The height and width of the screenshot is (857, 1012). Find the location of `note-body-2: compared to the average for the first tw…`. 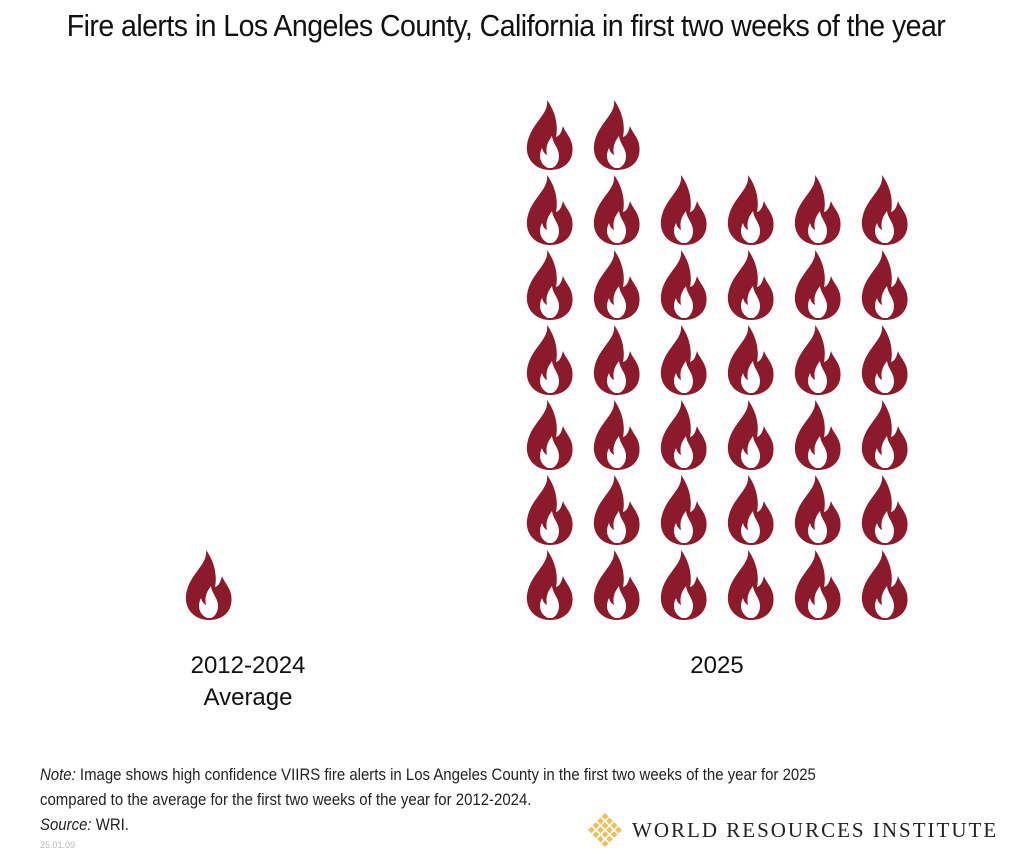

note-body-2: compared to the average for the first tw… is located at coordinates (286, 799).